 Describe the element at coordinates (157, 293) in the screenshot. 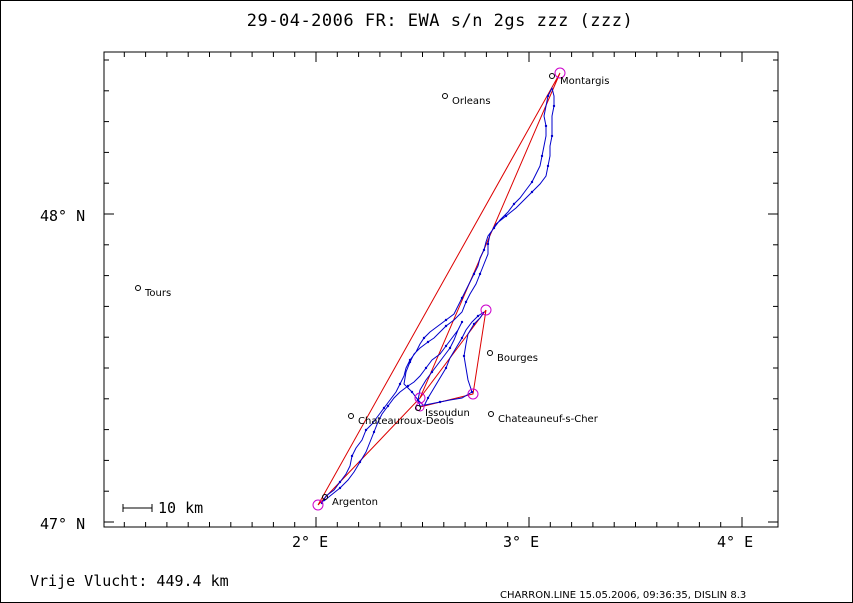

I see `city-tours: Tours` at that location.